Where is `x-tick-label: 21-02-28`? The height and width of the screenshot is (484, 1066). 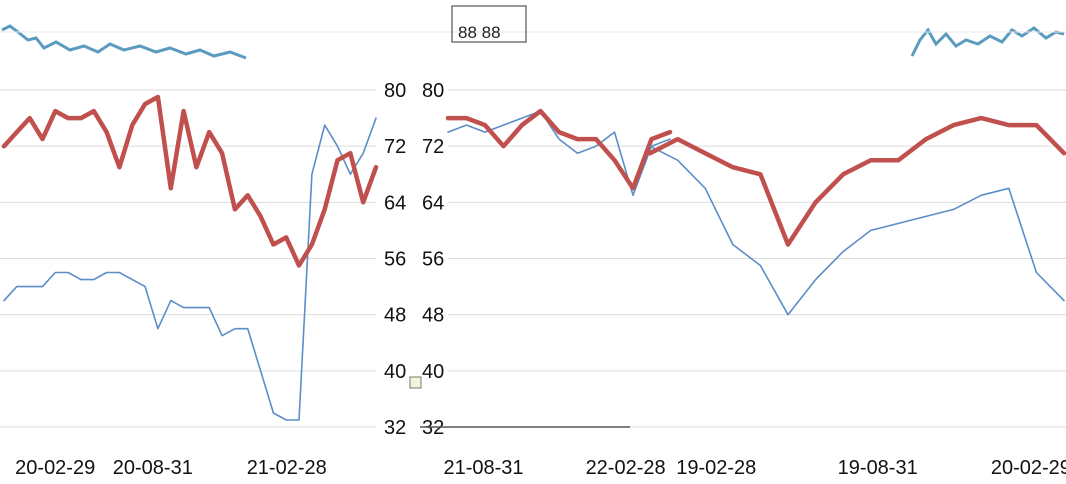
x-tick-label: 21-02-28 is located at coordinates (287, 468).